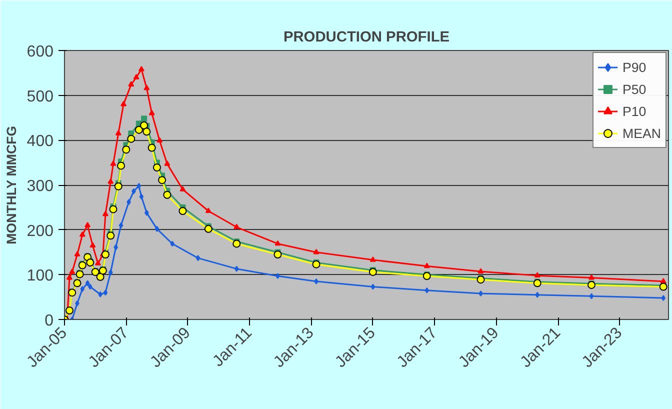 The image size is (672, 409). Describe the element at coordinates (40, 52) in the screenshot. I see `y-tick-label: 600` at that location.